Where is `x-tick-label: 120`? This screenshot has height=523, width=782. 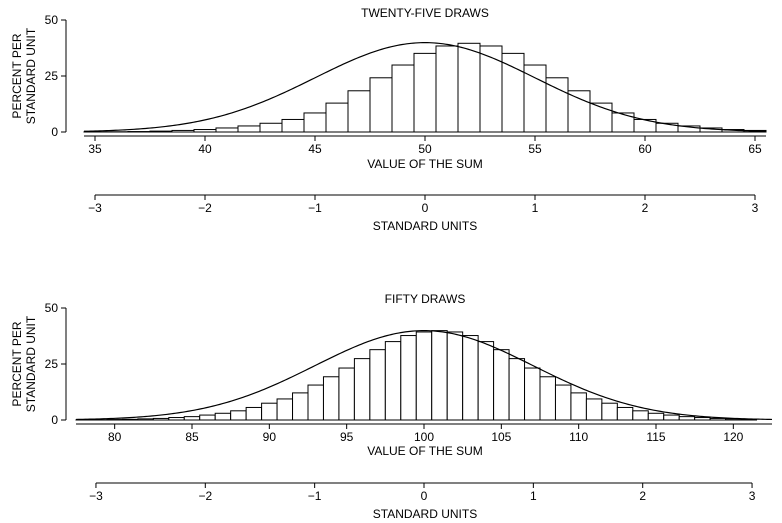 x-tick-label: 120 is located at coordinates (733, 437).